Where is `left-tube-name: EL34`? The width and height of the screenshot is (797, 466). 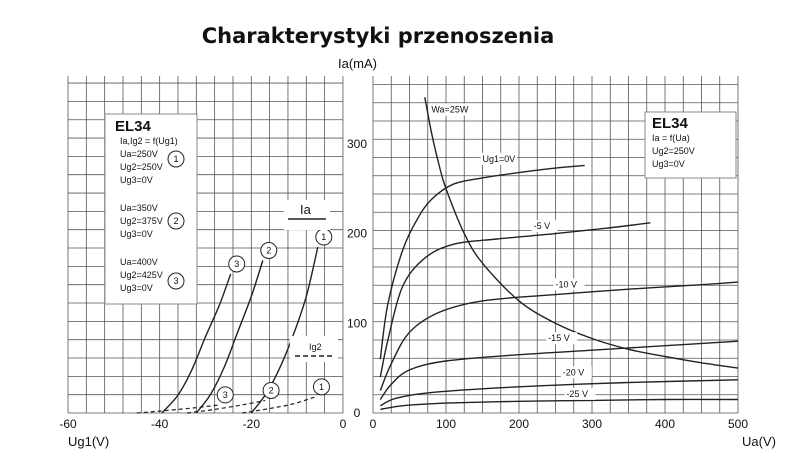 left-tube-name: EL34 is located at coordinates (133, 126).